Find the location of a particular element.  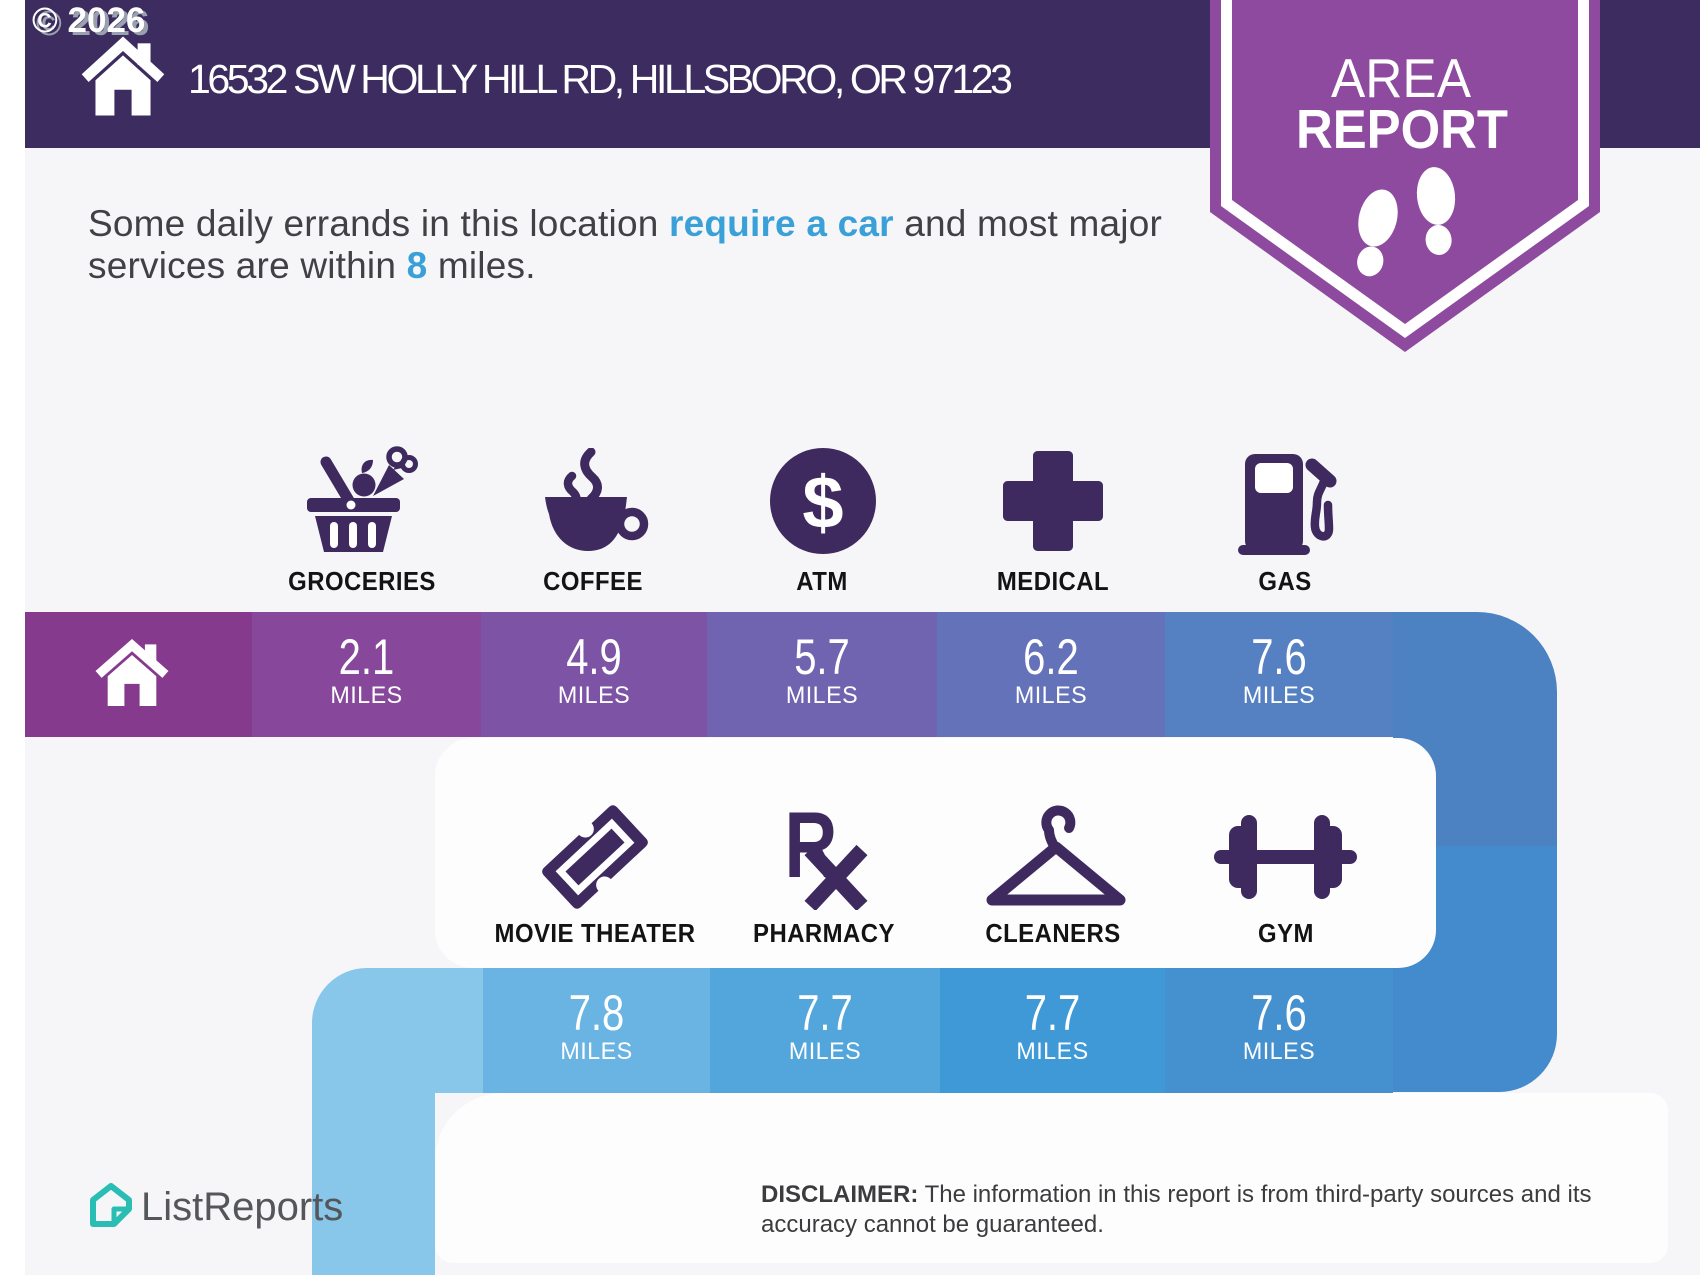

svg-text: AREA is located at coordinates (1401, 78).